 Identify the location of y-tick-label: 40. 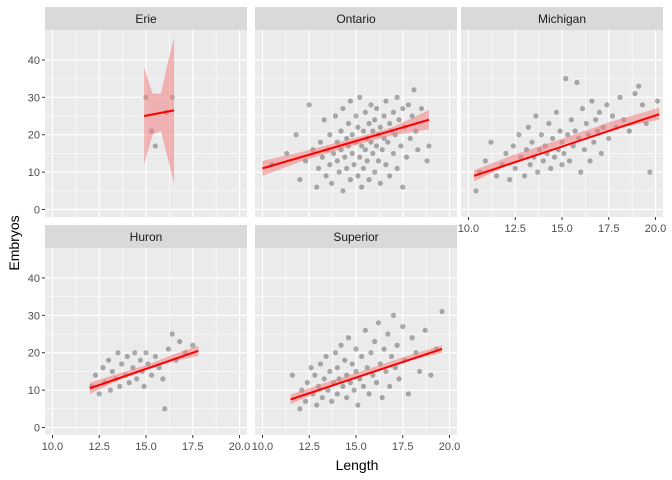
(34, 279).